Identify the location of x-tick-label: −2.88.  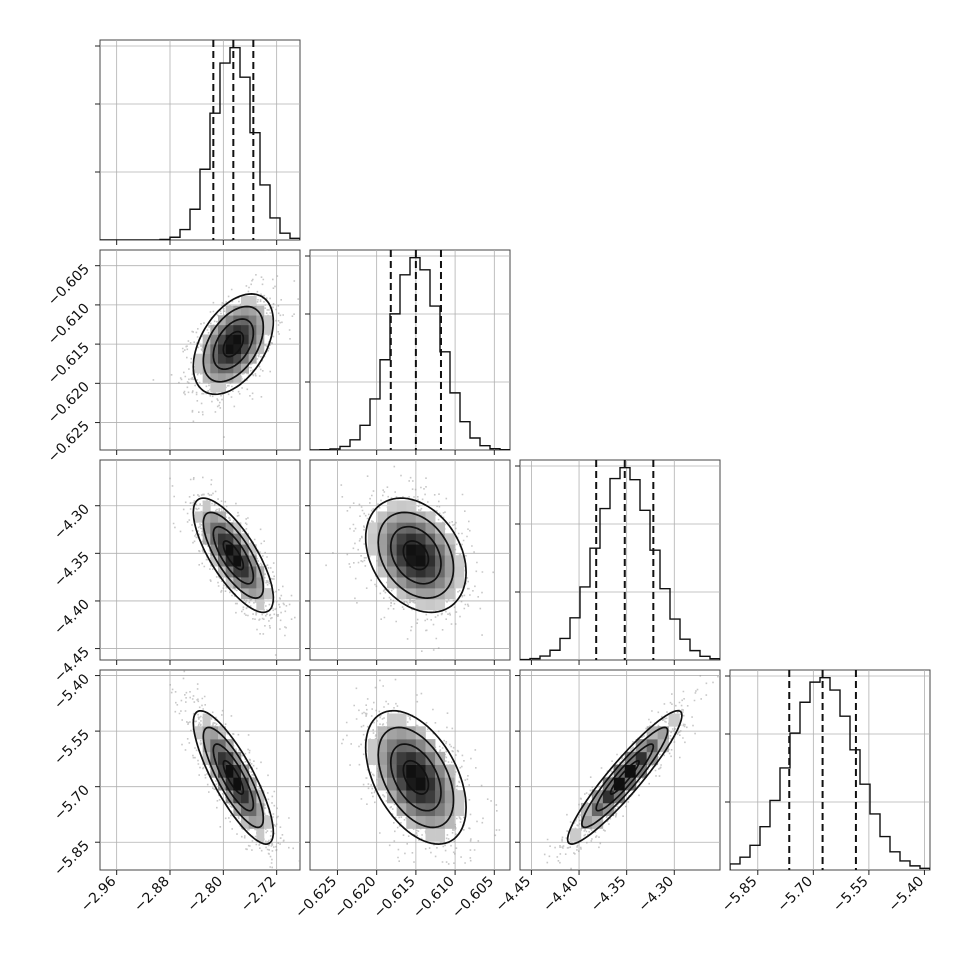
(152, 895).